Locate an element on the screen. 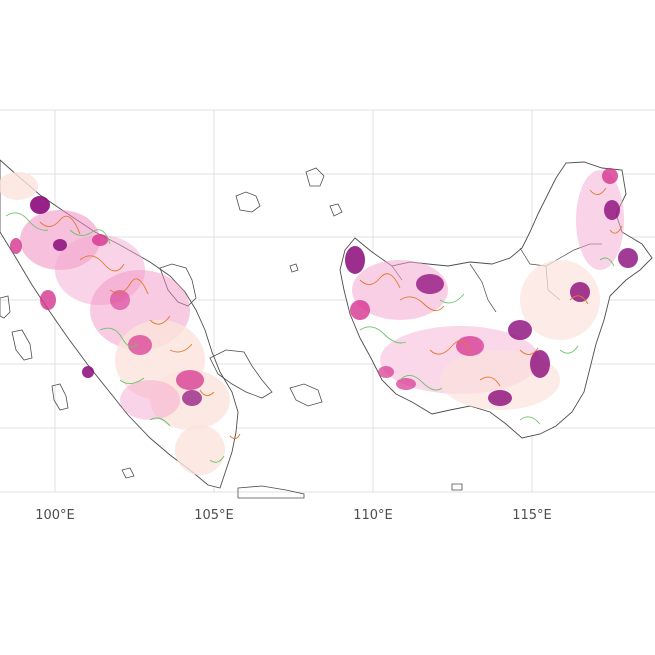 The height and width of the screenshot is (655, 655). borneo-internal-borders is located at coordinates (496, 278).